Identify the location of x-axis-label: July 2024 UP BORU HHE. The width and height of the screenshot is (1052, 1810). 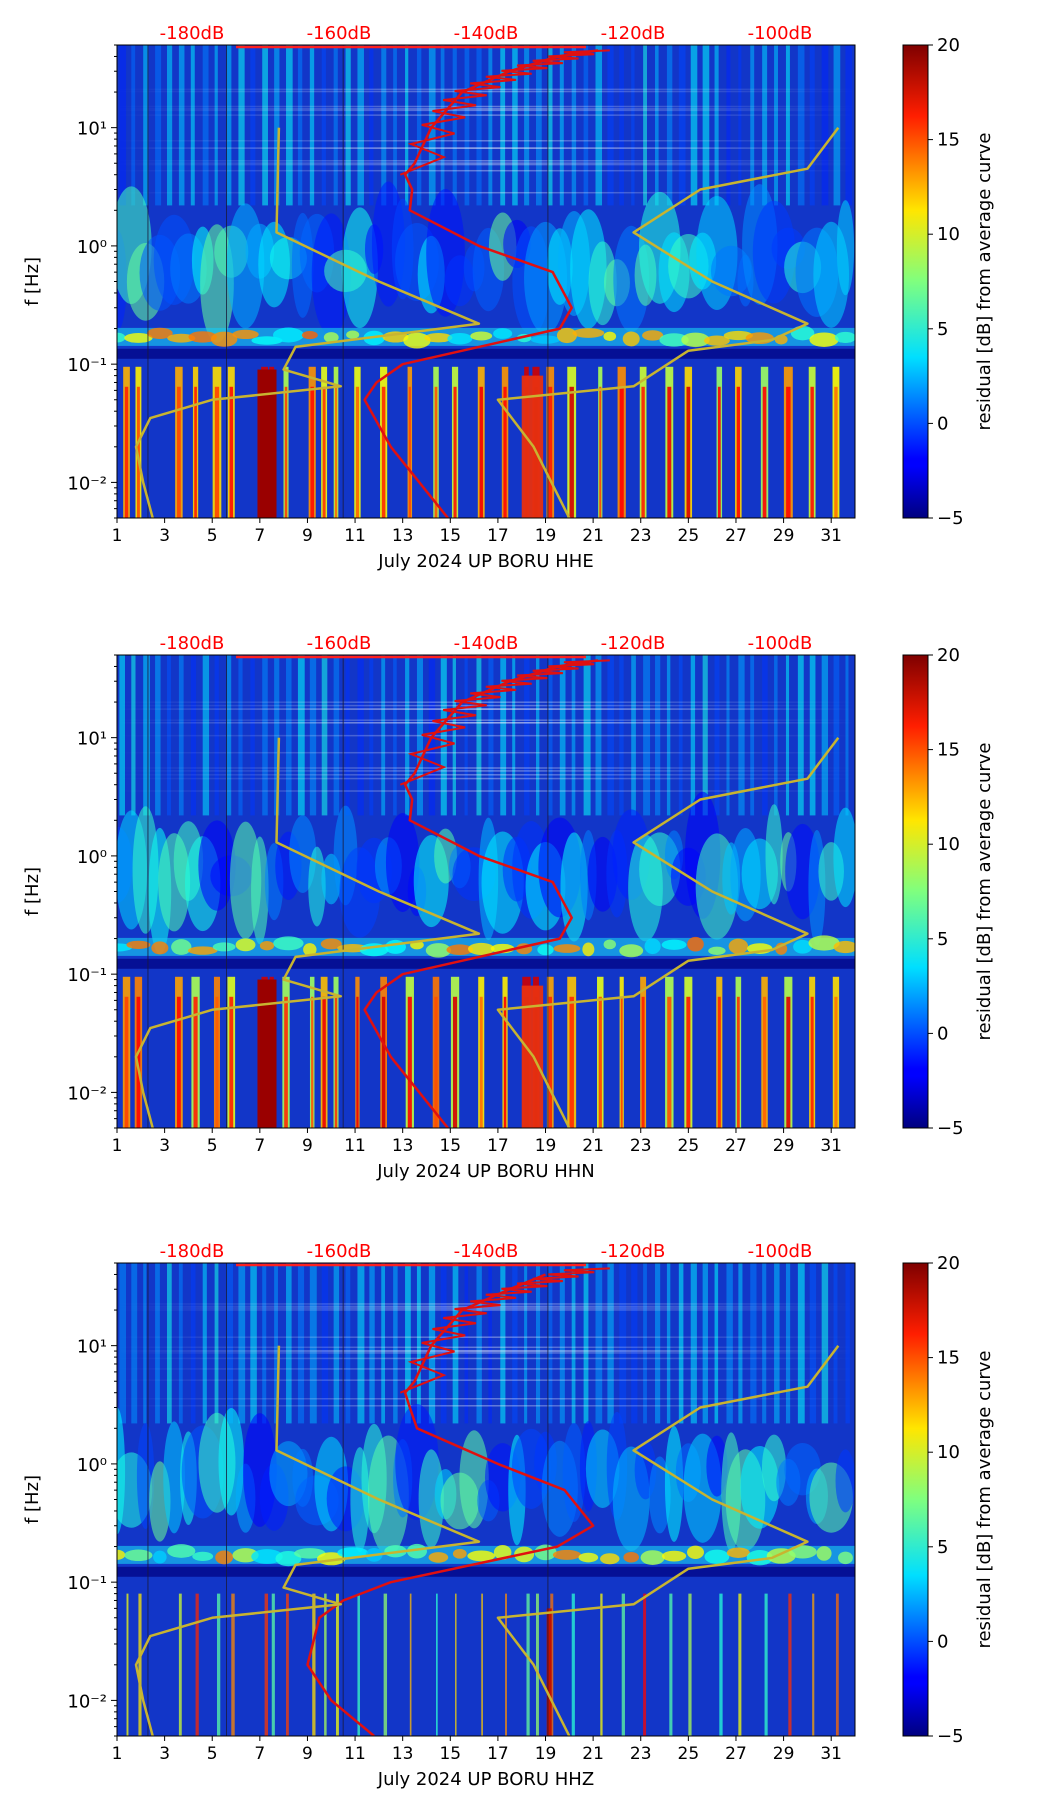
(485, 561).